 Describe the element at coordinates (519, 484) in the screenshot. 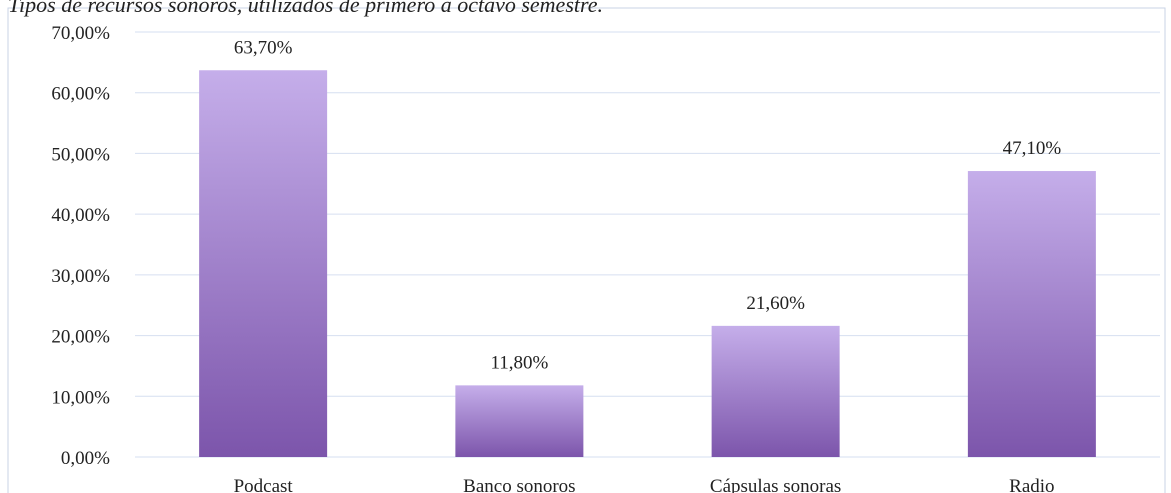

I see `x-tick-label: Banco sonoros` at that location.